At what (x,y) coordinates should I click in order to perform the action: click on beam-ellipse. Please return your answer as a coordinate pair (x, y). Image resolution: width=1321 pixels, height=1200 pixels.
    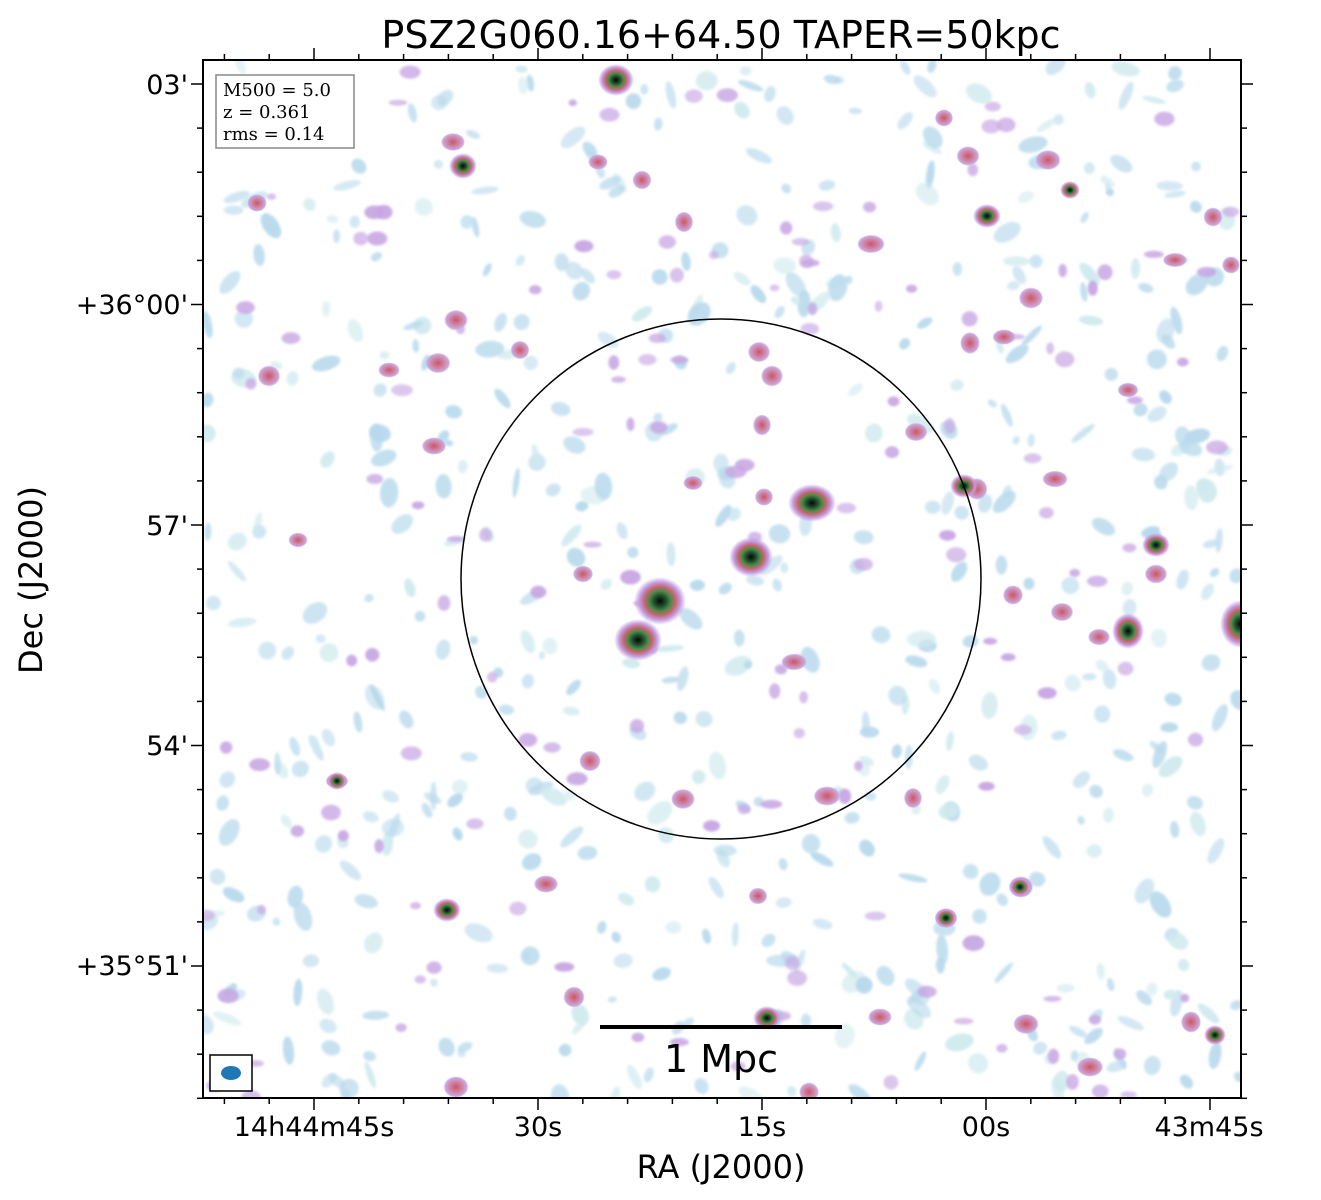
    Looking at the image, I should click on (231, 1073).